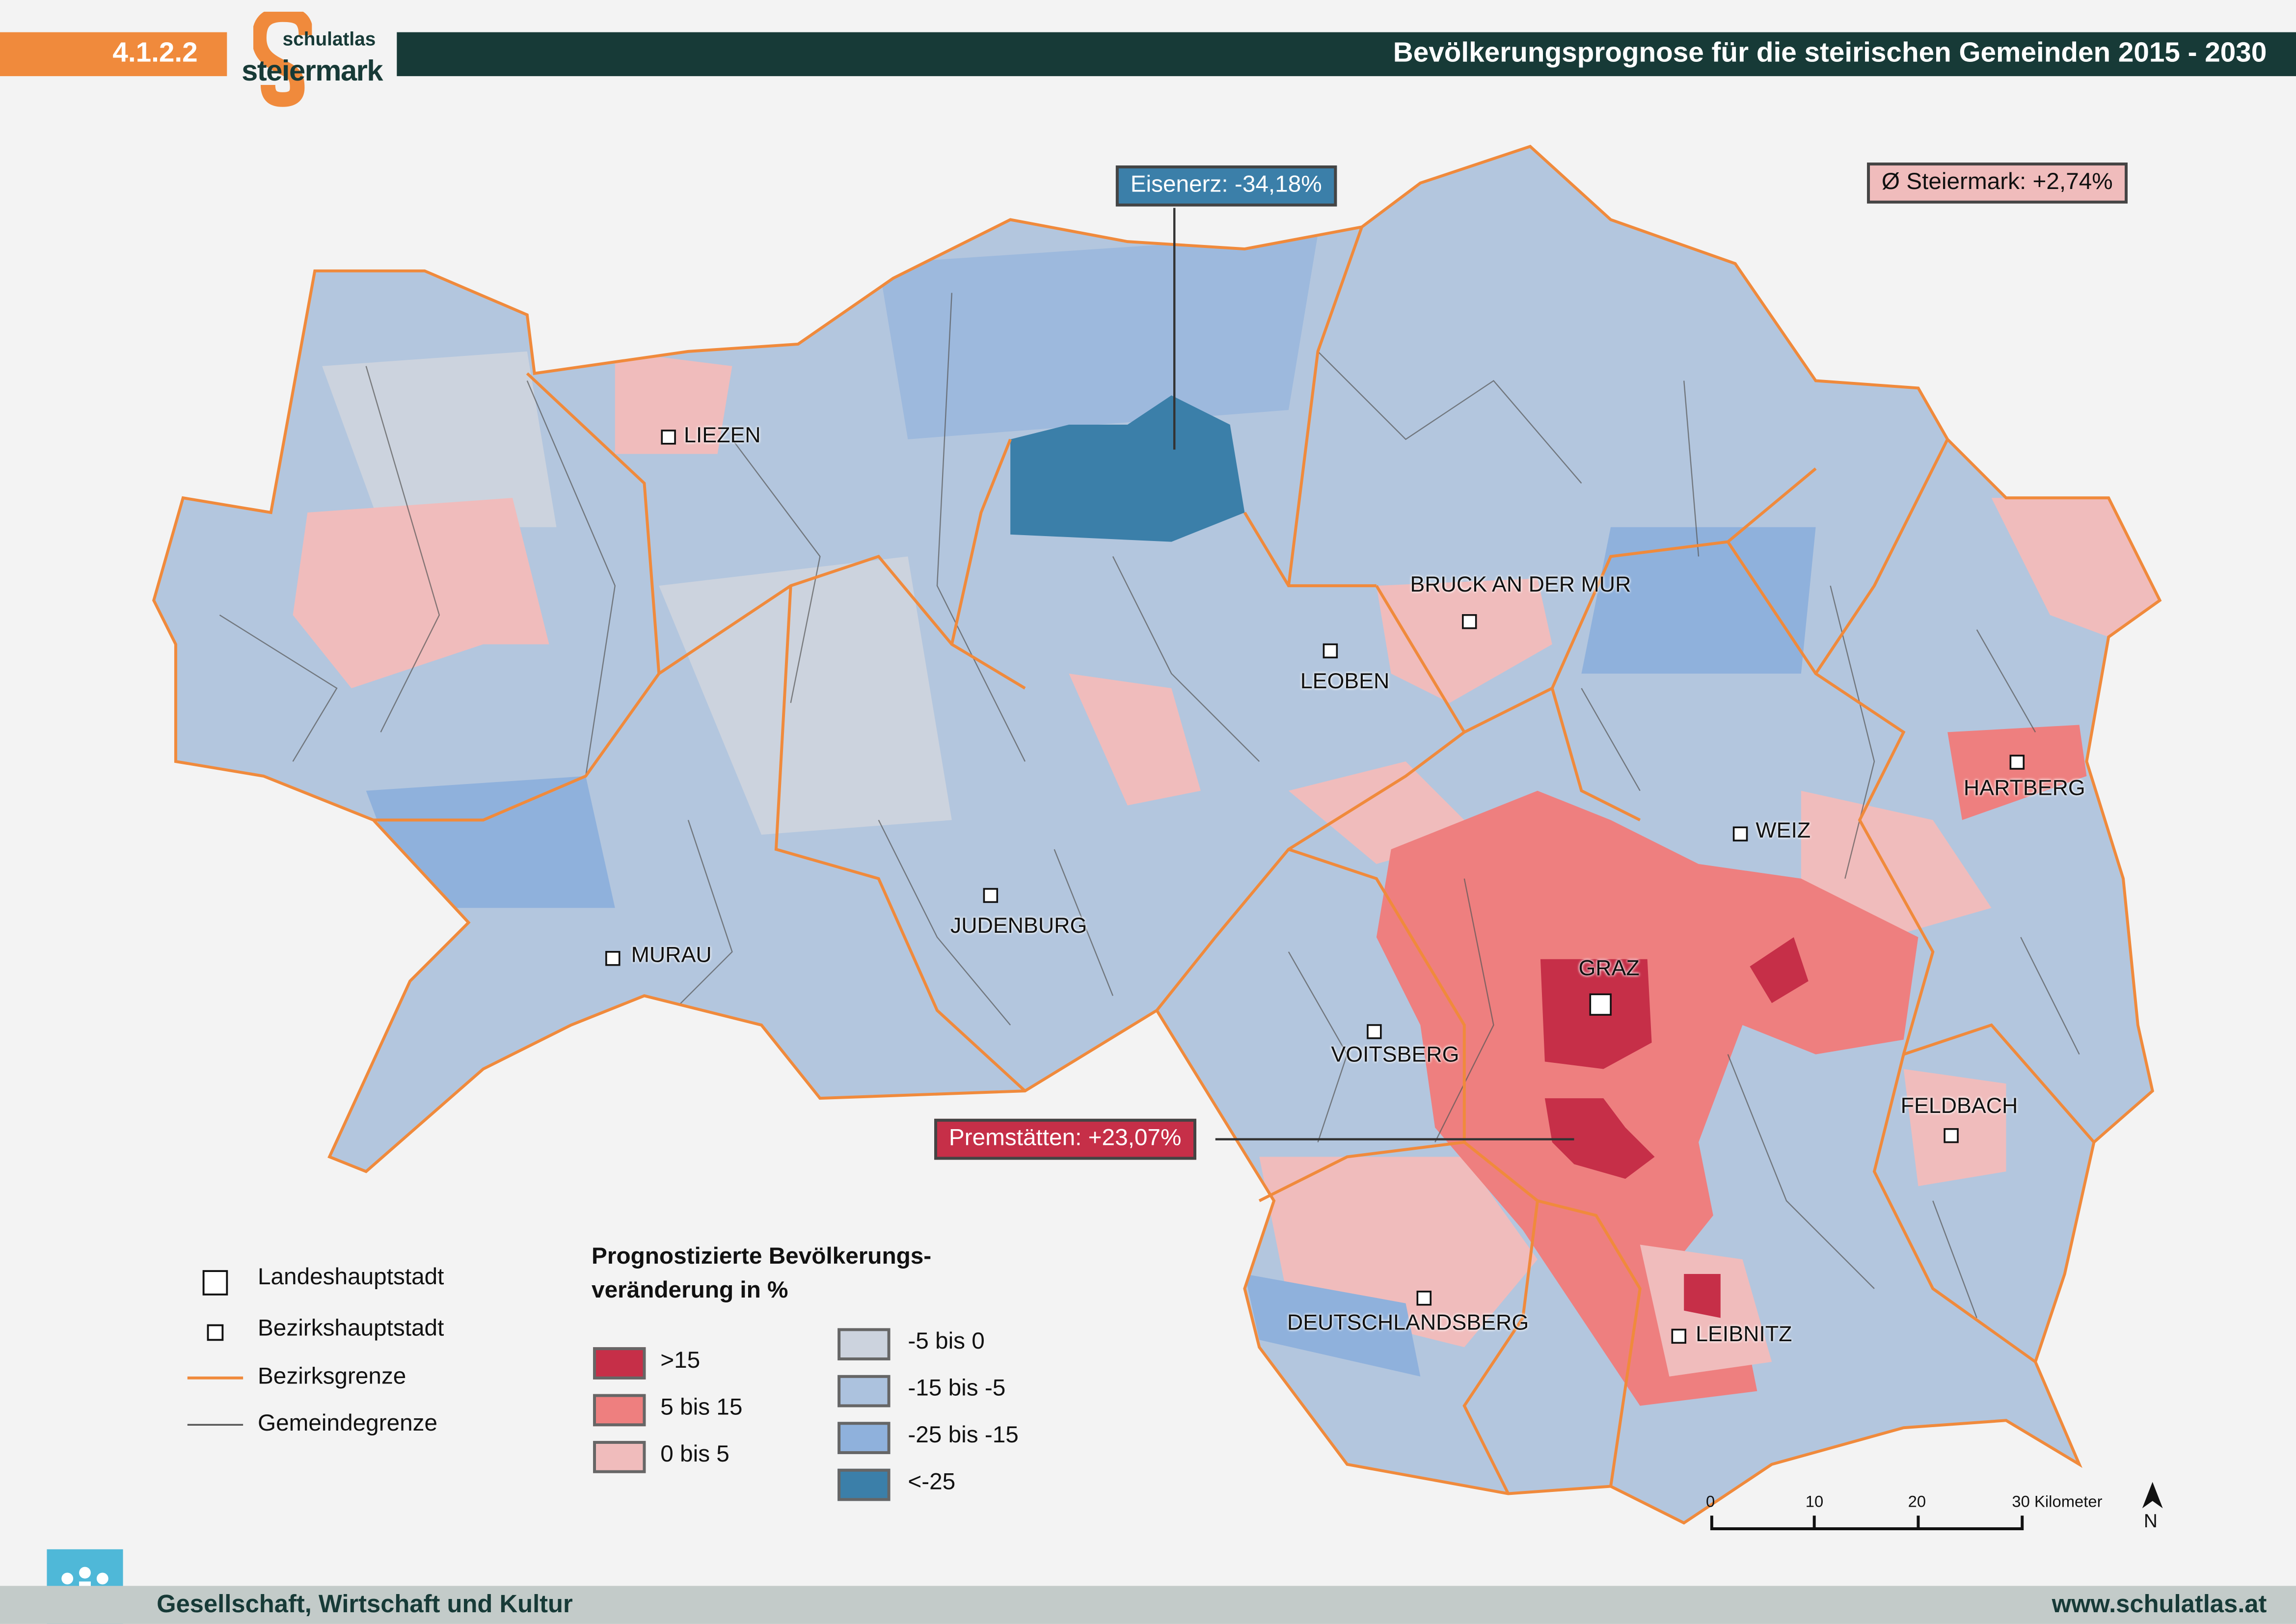  Describe the element at coordinates (963, 1435) in the screenshot. I see `legend-class-label: -25 bis -15` at that location.